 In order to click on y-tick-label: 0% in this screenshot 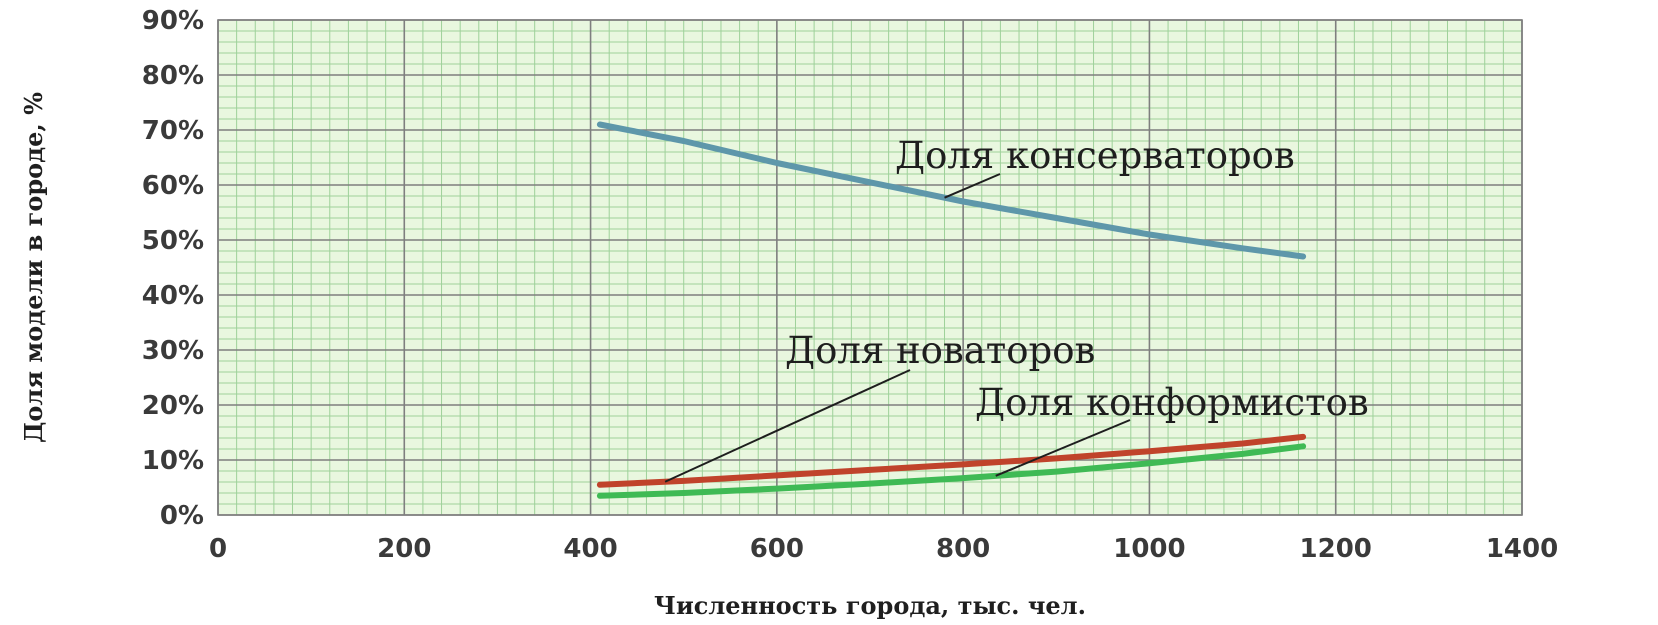, I will do `click(182, 516)`.